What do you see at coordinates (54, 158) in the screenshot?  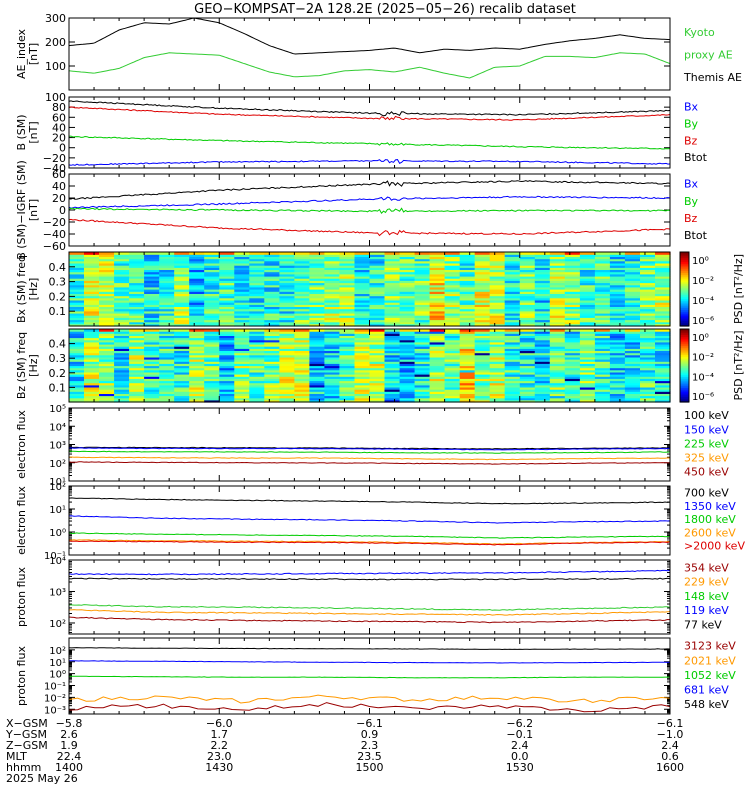 I see `y-tick-label: −20` at bounding box center [54, 158].